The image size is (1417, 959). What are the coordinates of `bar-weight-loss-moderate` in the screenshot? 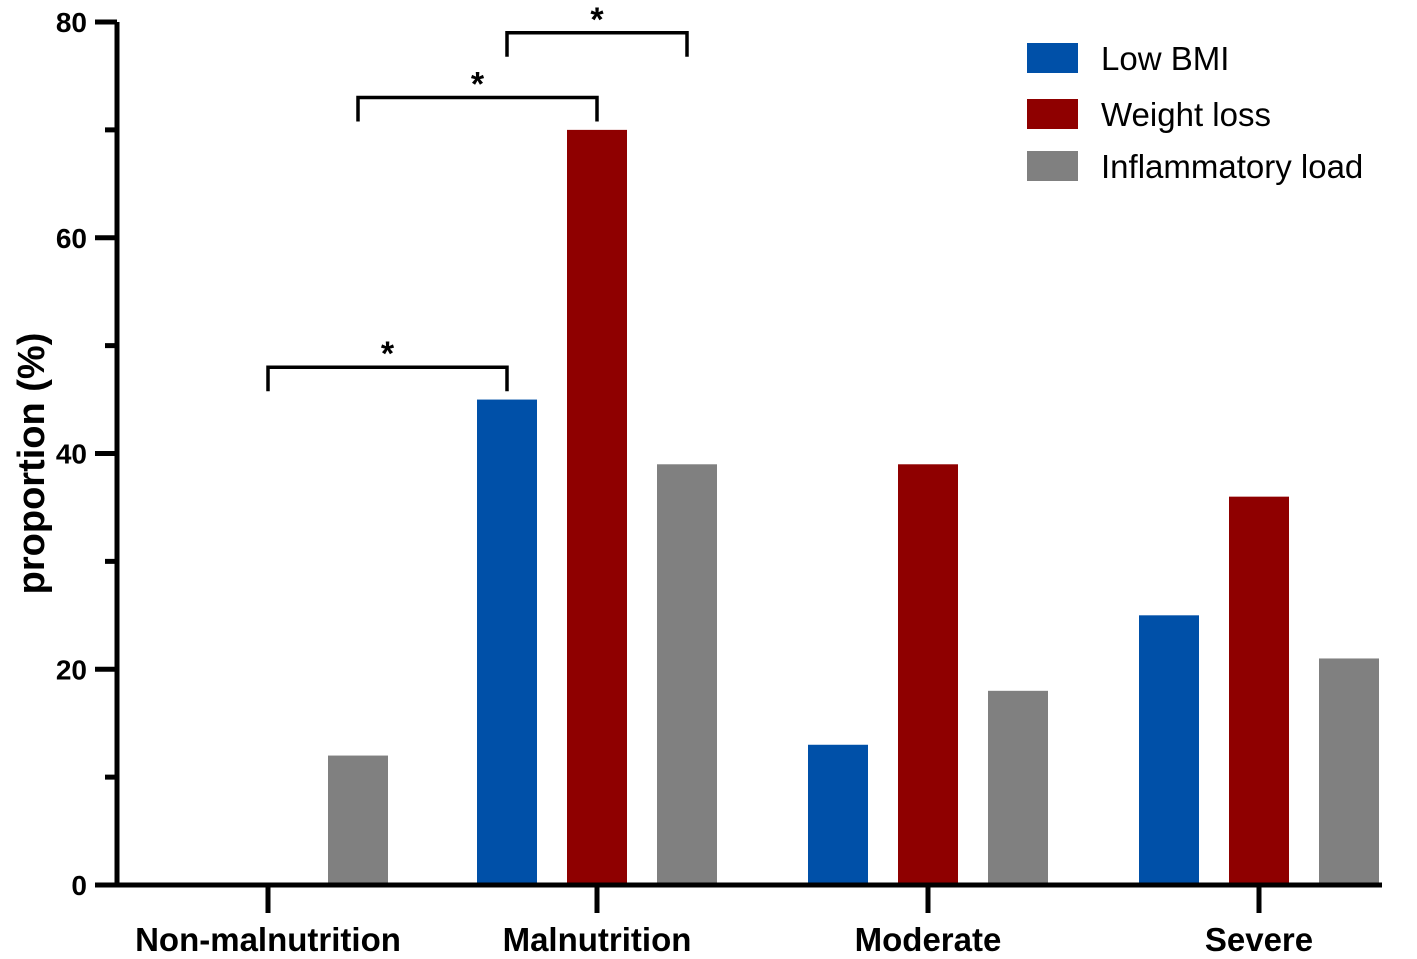 It's located at (928, 674).